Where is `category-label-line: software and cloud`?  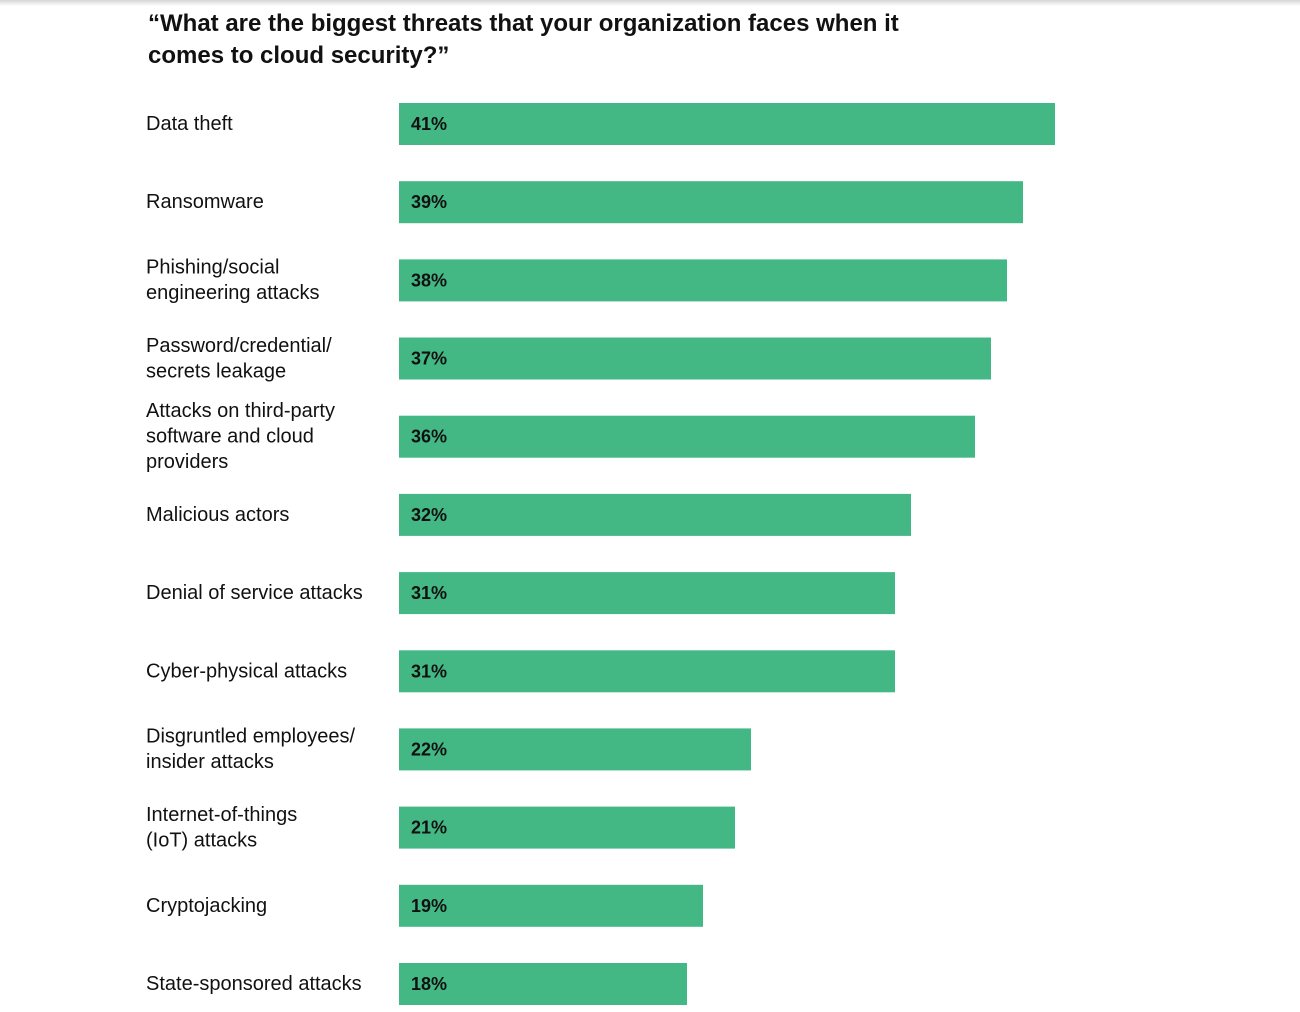 category-label-line: software and cloud is located at coordinates (230, 437).